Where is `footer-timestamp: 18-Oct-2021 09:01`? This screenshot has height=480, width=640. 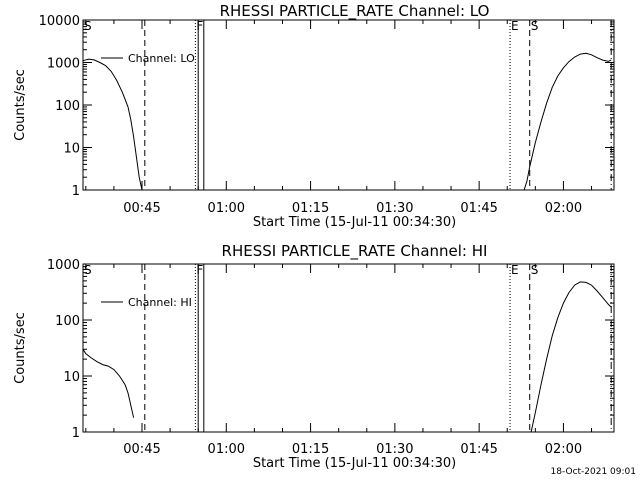
footer-timestamp: 18-Oct-2021 09:01 is located at coordinates (593, 472).